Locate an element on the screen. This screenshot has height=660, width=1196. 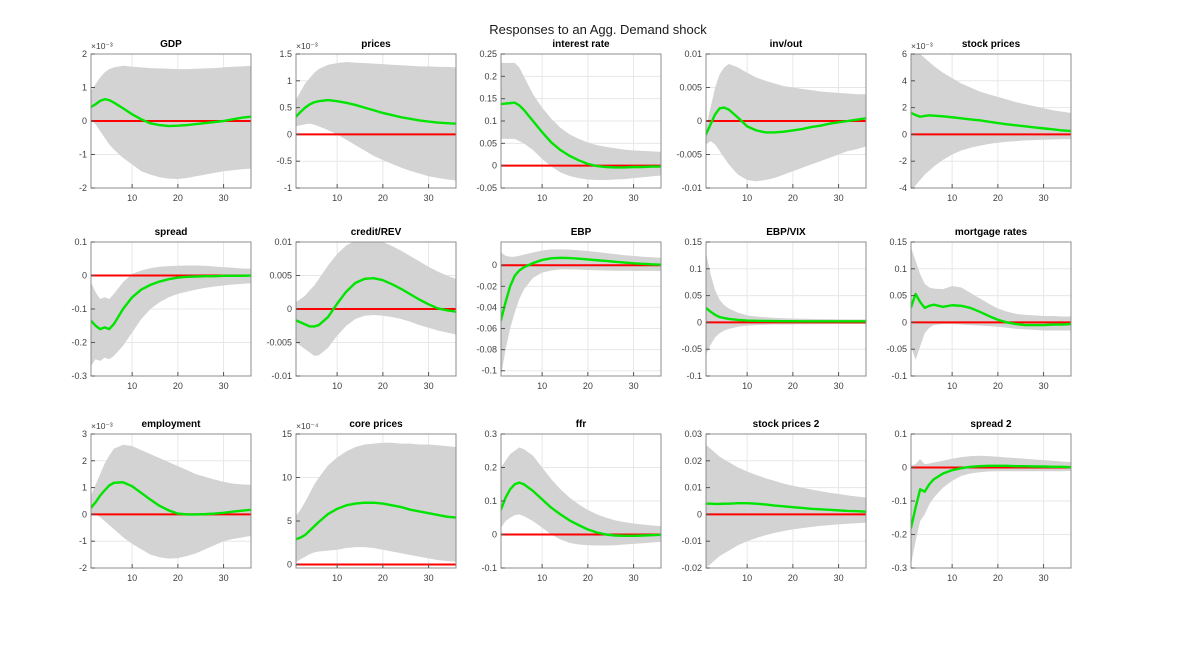
svg-text: -0.06 is located at coordinates (486, 329).